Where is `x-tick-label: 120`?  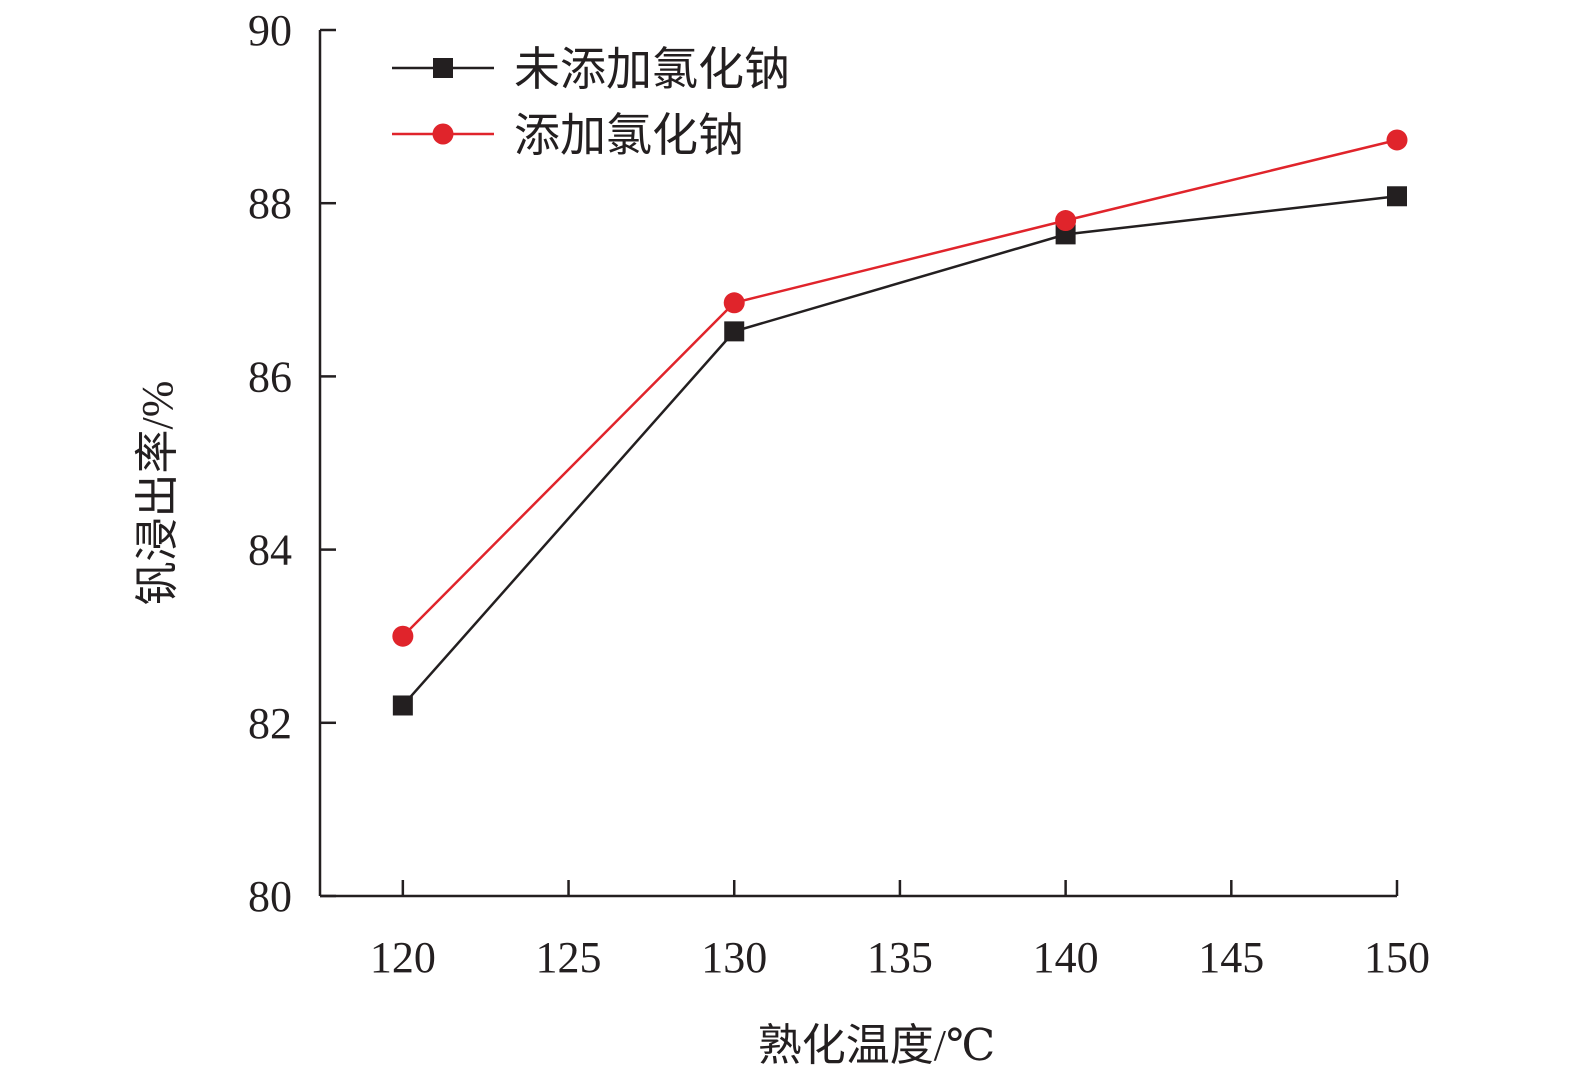
x-tick-label: 120 is located at coordinates (403, 957).